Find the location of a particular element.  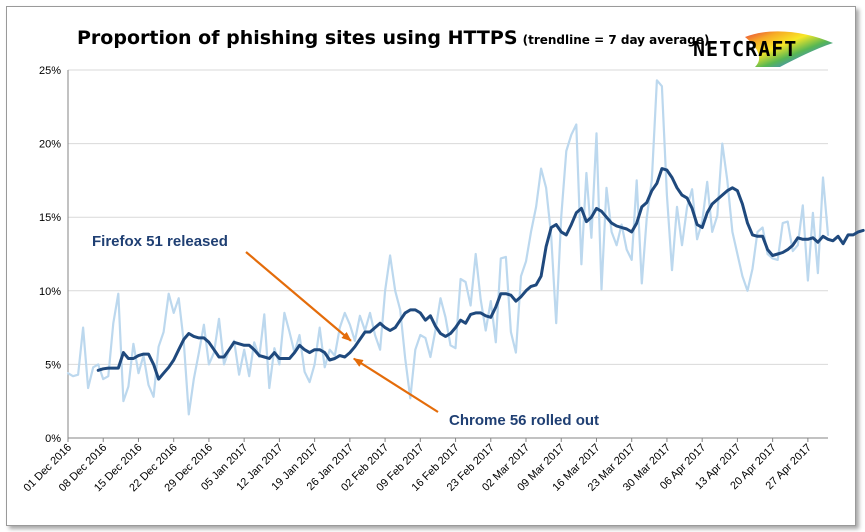

title-main: Proportion of phishing sites using HTTPS is located at coordinates (297, 38).